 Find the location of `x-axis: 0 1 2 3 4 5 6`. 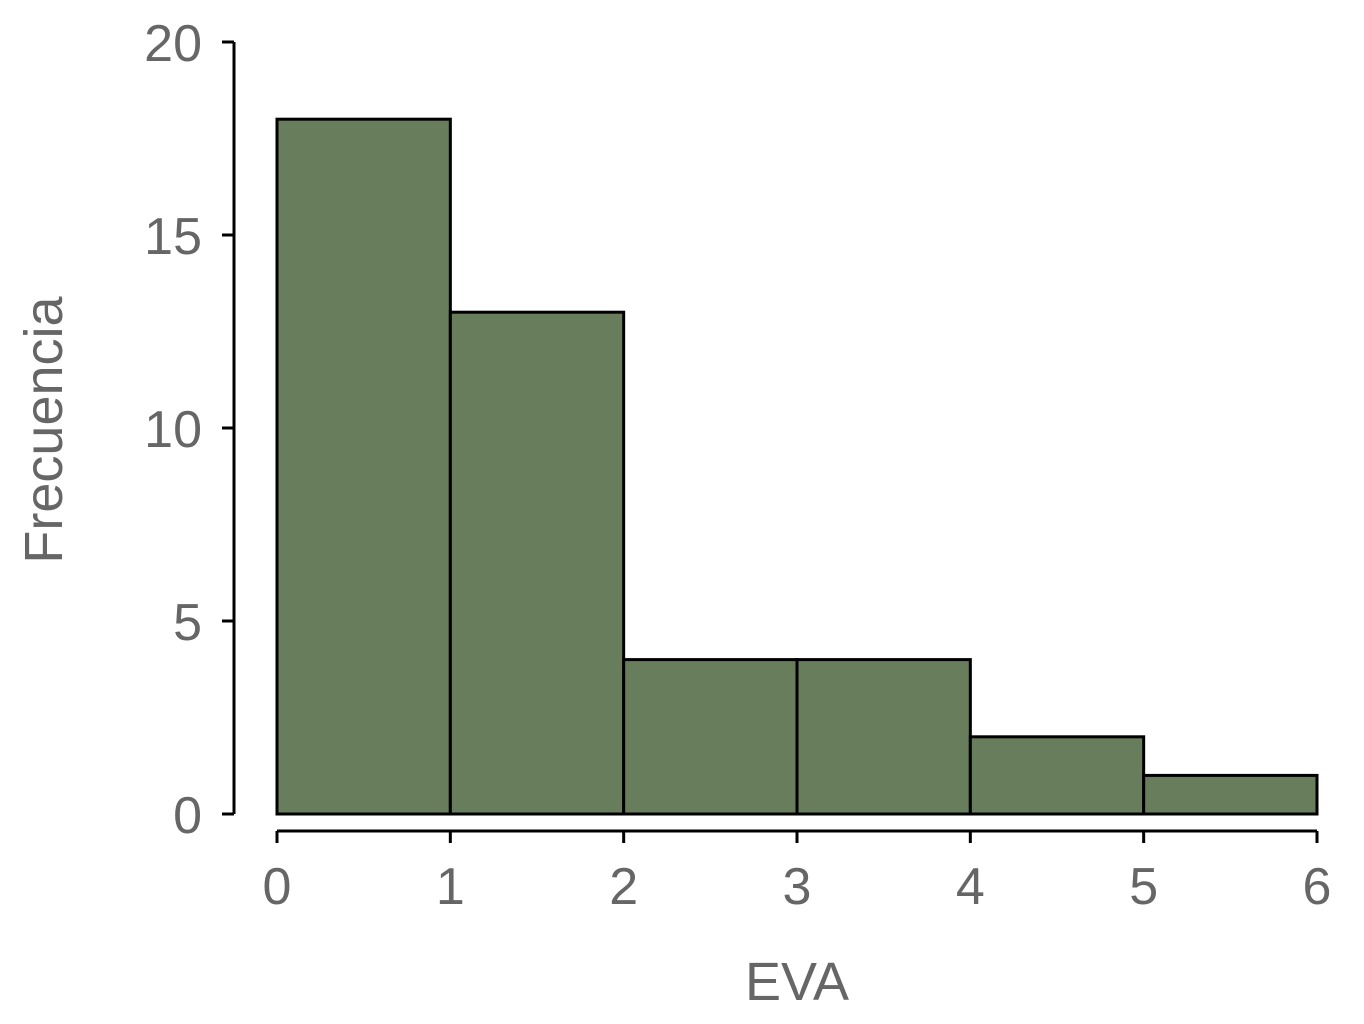

x-axis: 0 1 2 3 4 5 6 is located at coordinates (797, 872).